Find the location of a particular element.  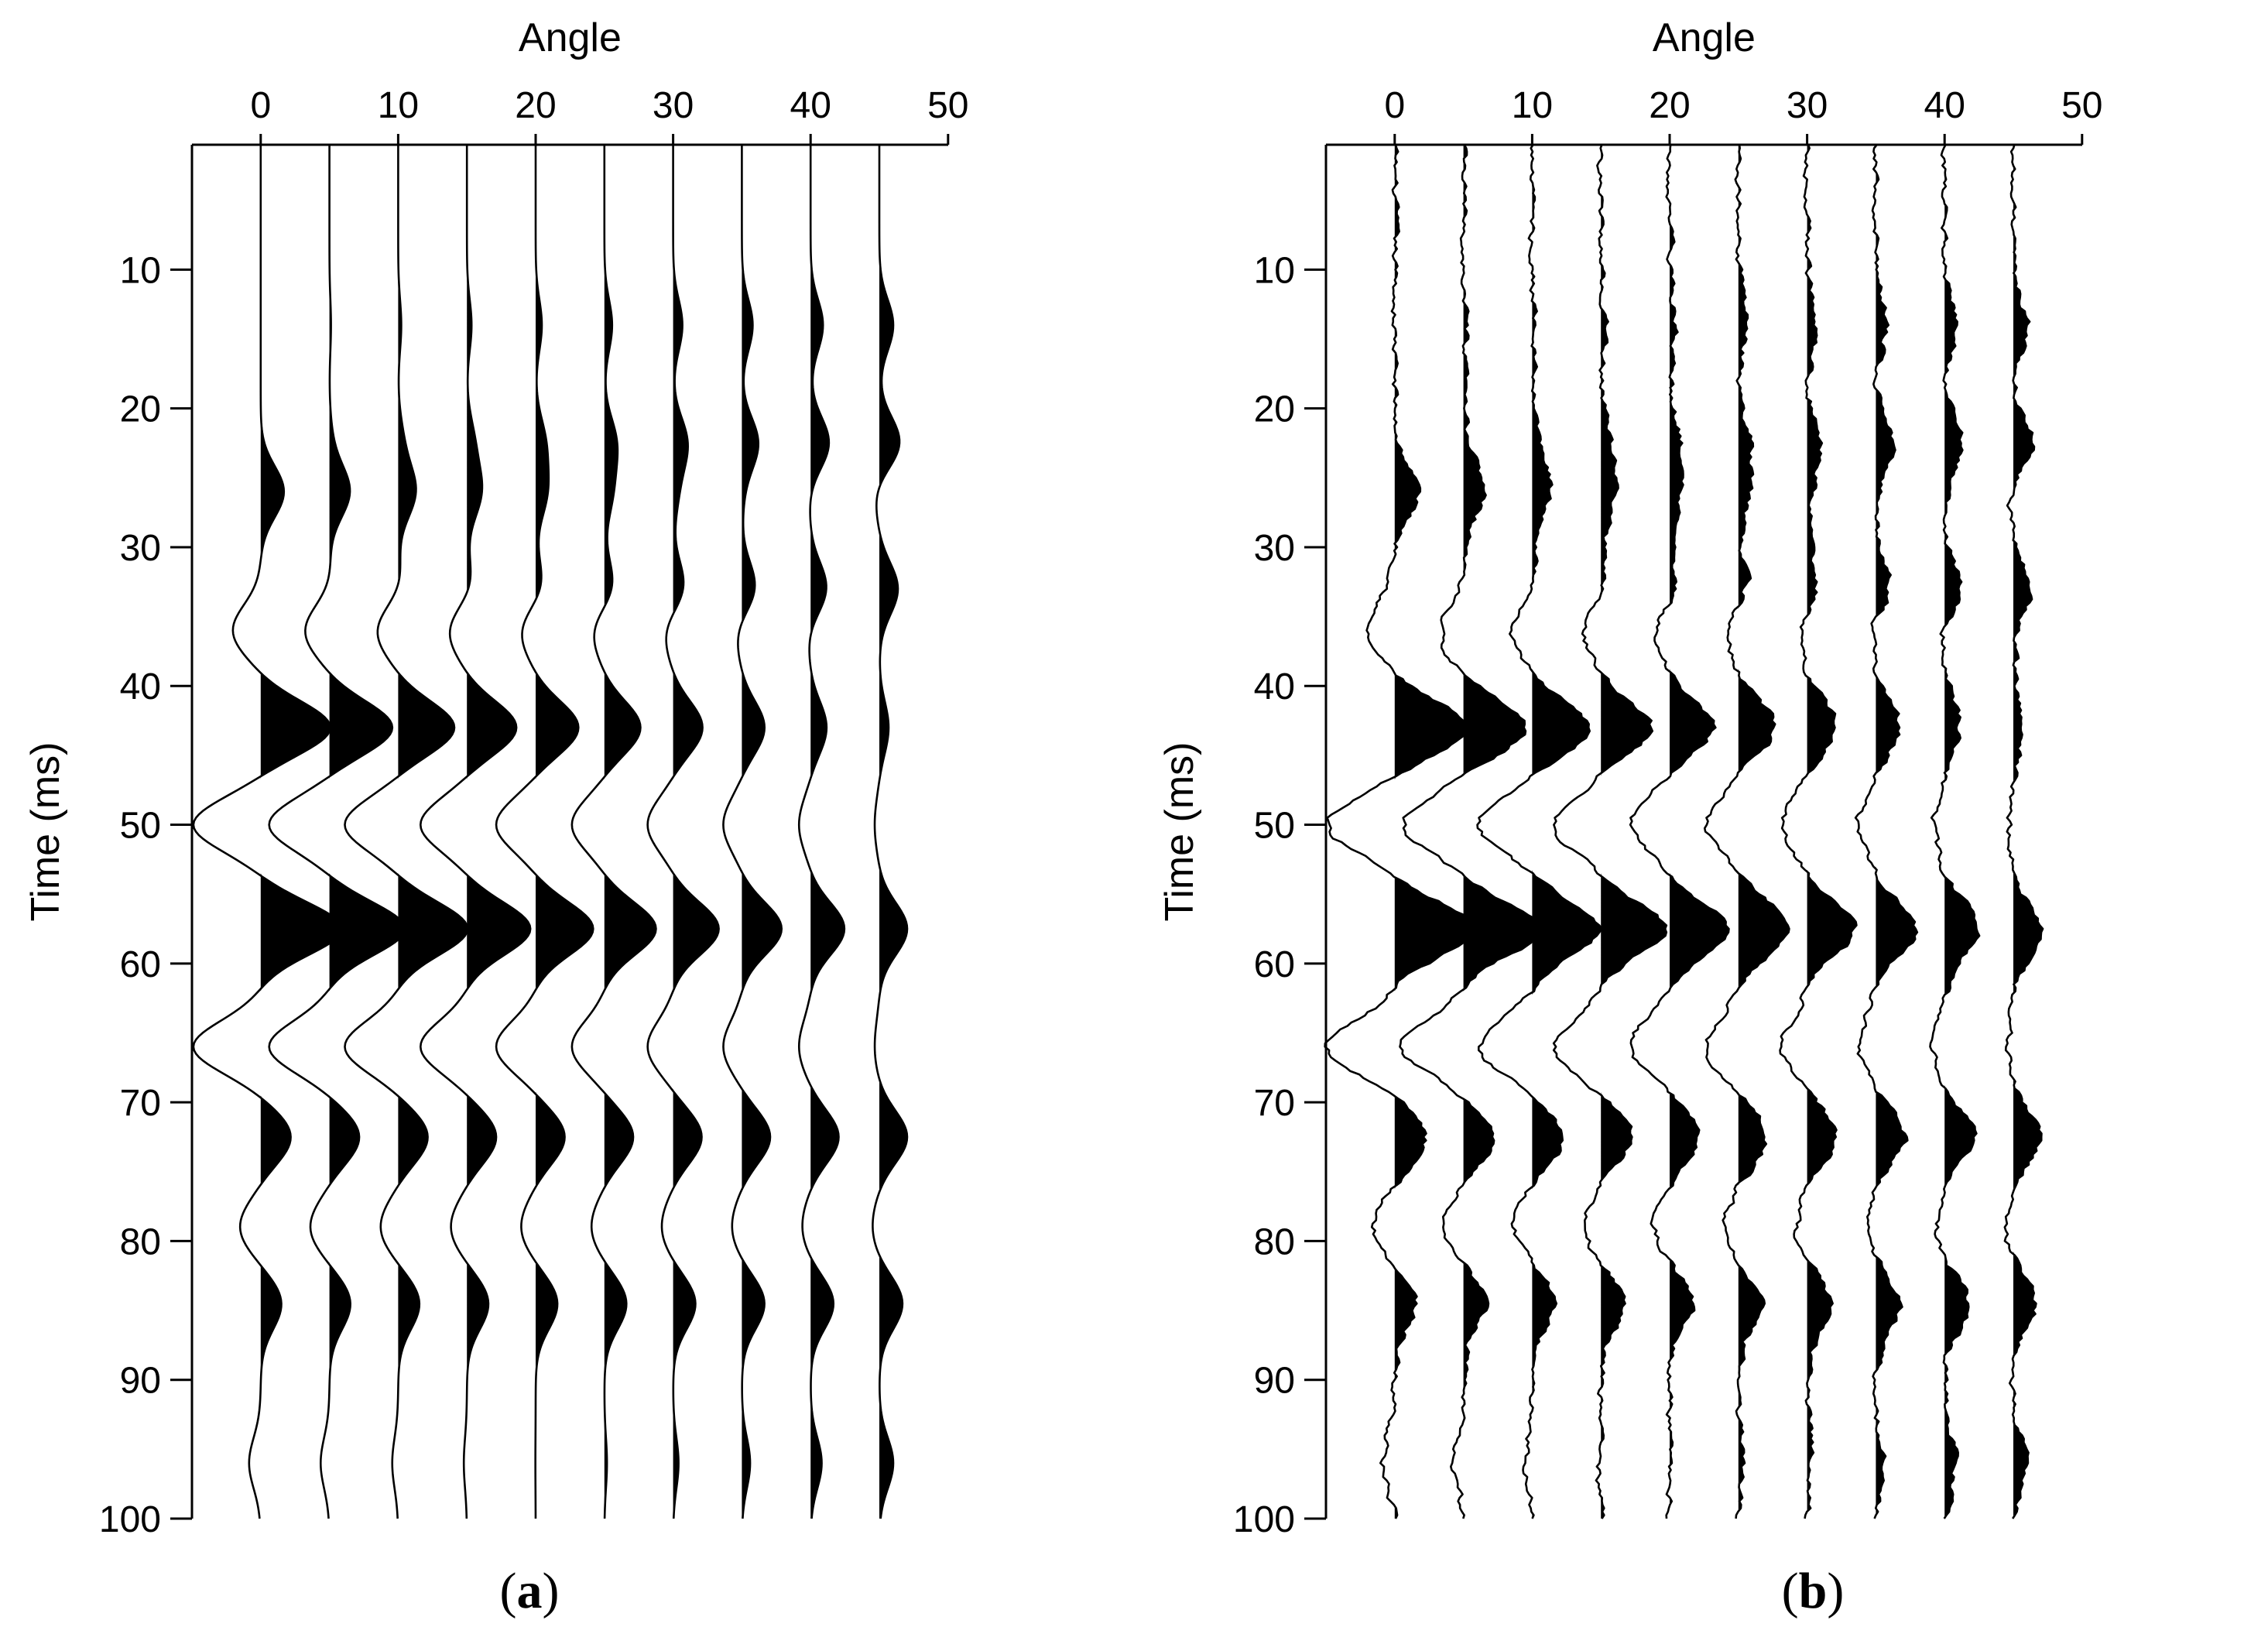

panel-caption-b: (b) is located at coordinates (1813, 1591).